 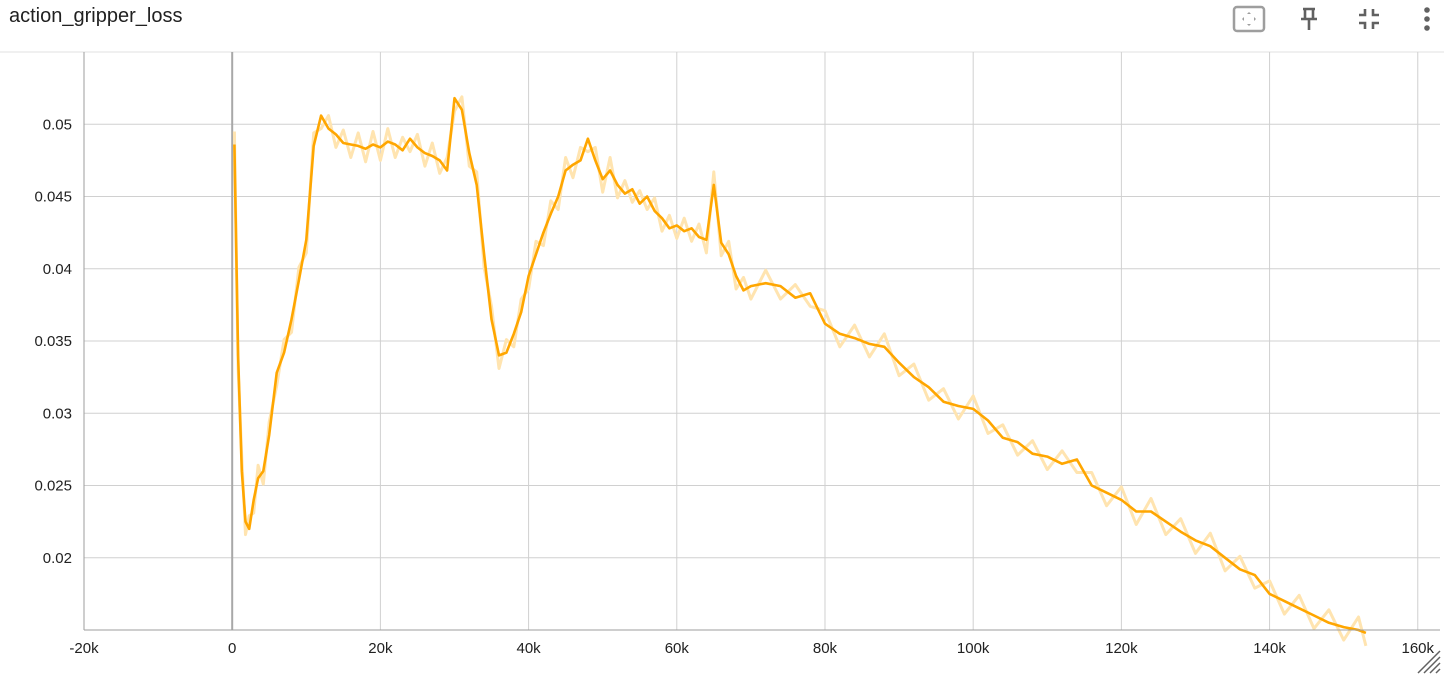 I want to click on x-tick-label: 120k, so click(x=1121, y=648).